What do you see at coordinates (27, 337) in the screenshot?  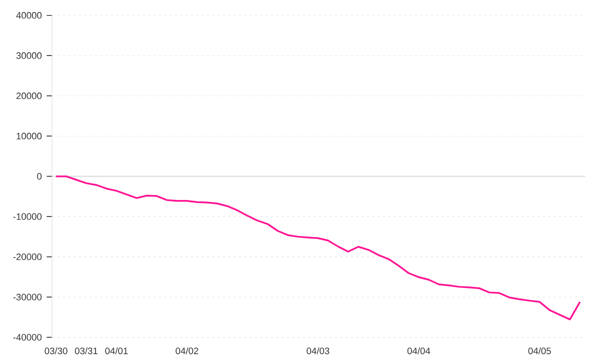 I see `y-tick-label: -40000` at bounding box center [27, 337].